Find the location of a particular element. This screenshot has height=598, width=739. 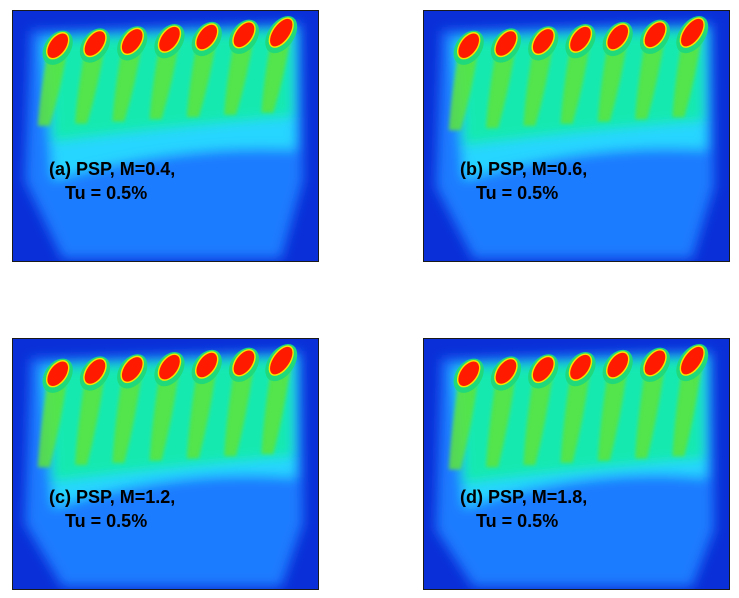

panel-caption-d: (d) PSP, M=1.8, Tu = 0.5% is located at coordinates (513, 521).